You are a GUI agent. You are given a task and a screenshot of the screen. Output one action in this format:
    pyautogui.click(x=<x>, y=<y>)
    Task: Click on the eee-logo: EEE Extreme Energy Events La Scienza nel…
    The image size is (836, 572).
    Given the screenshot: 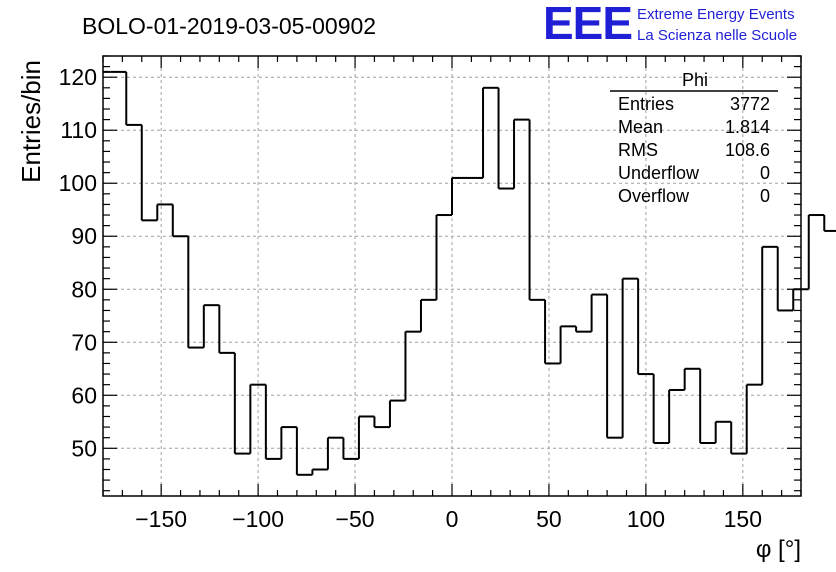 What is the action you would take?
    pyautogui.click(x=670, y=24)
    